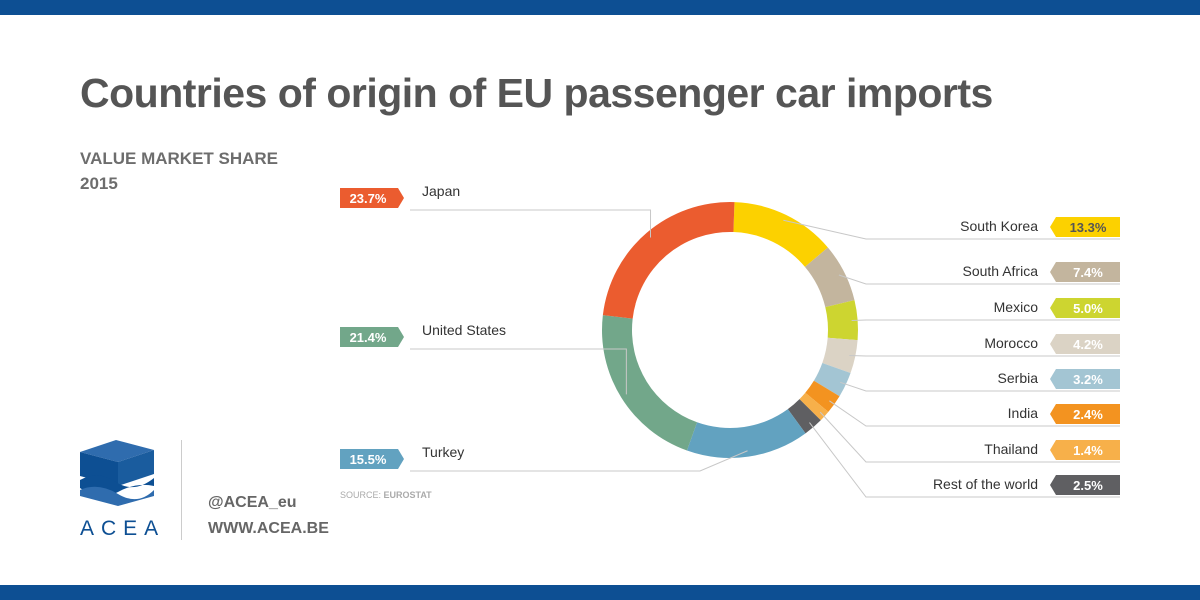 The width and height of the screenshot is (1200, 600). What do you see at coordinates (840, 355) in the screenshot?
I see `slice-morocco` at bounding box center [840, 355].